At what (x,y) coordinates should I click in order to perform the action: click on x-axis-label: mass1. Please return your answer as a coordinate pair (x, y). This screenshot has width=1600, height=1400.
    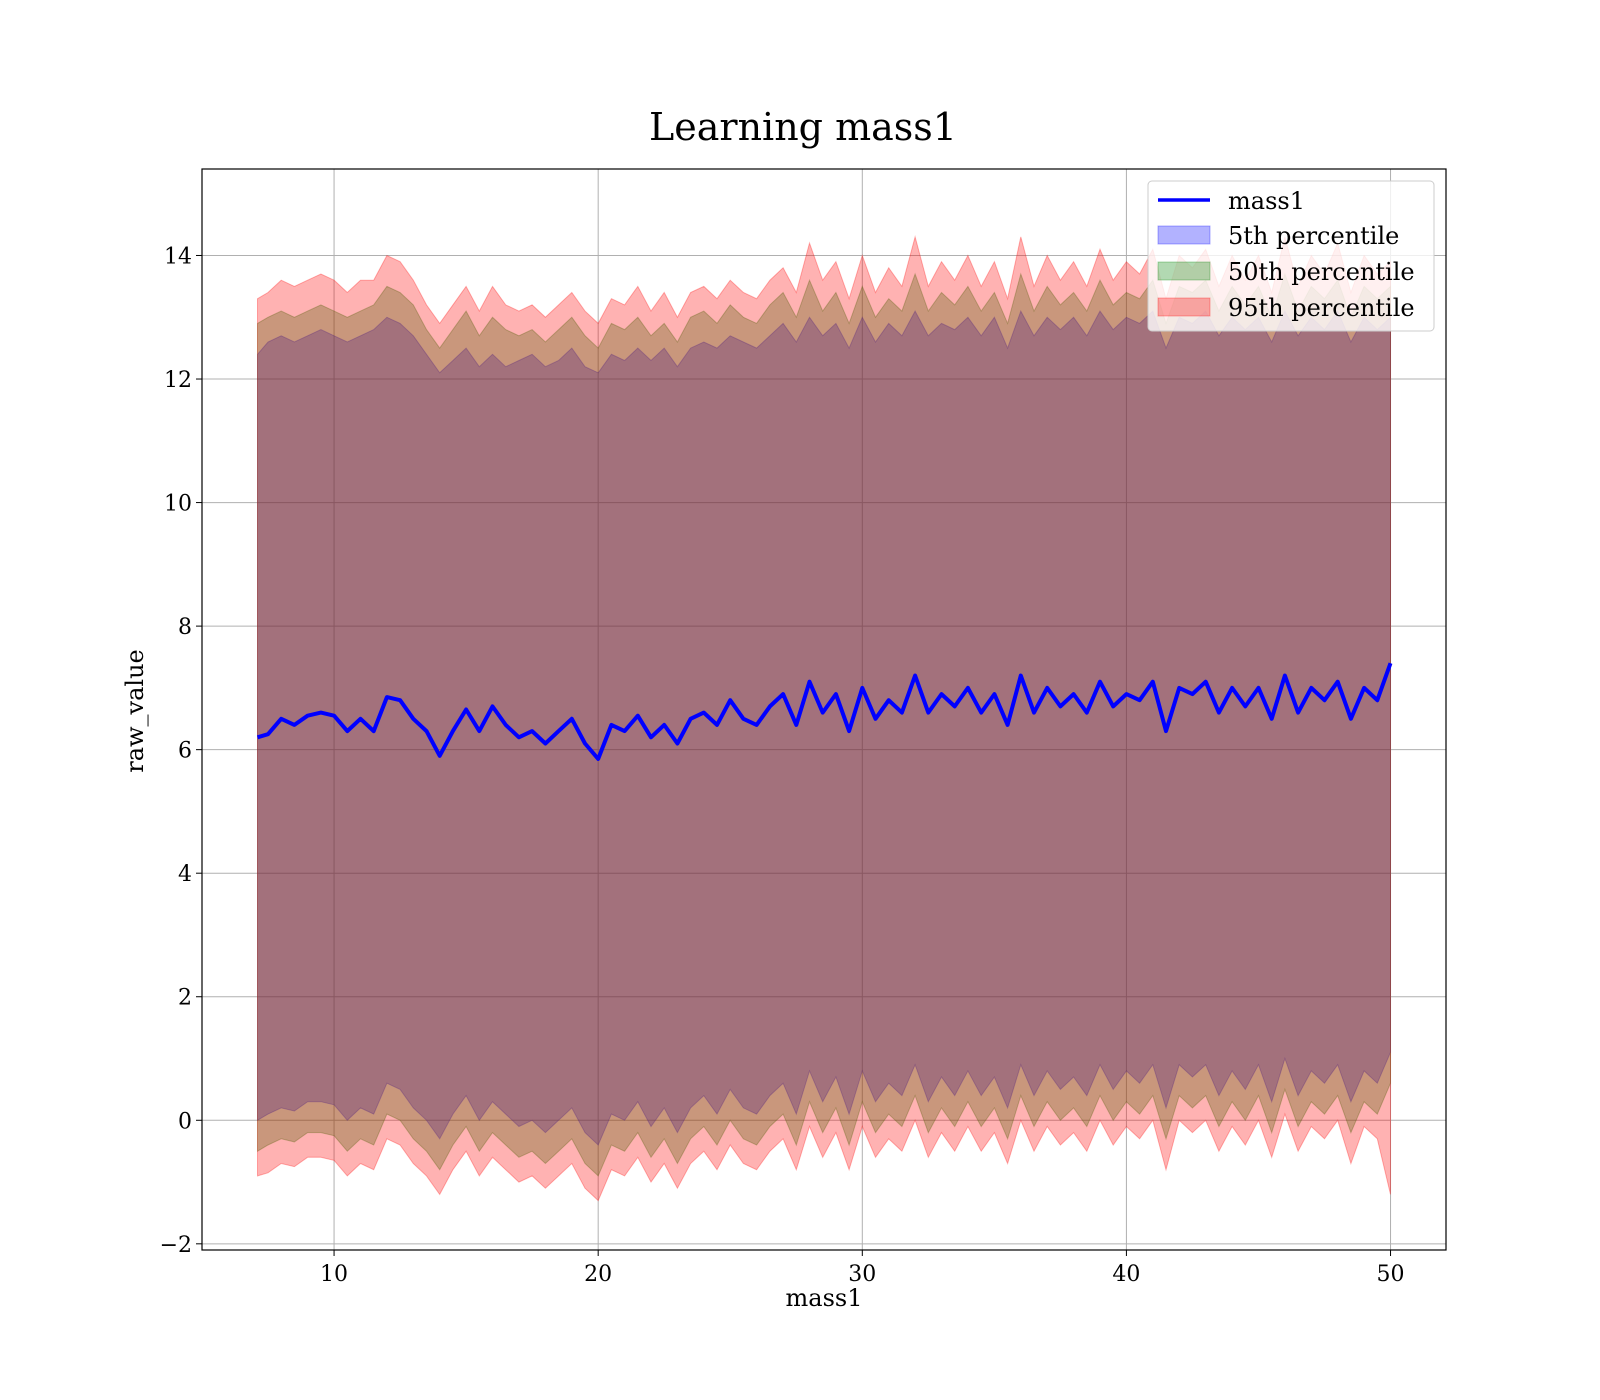
    Looking at the image, I should click on (824, 1298).